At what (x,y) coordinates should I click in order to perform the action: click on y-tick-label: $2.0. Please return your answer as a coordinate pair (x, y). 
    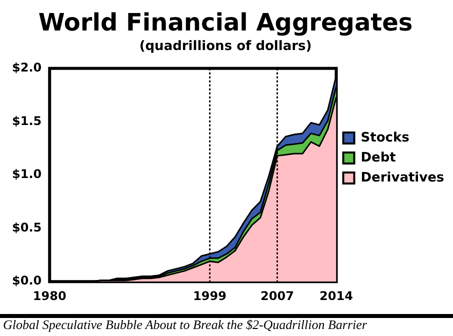
    Looking at the image, I should click on (27, 67).